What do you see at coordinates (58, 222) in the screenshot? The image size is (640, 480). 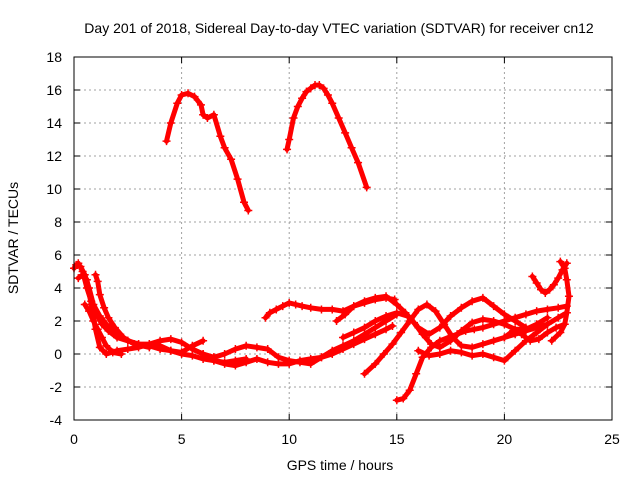 I see `y-tick-label: 8` at bounding box center [58, 222].